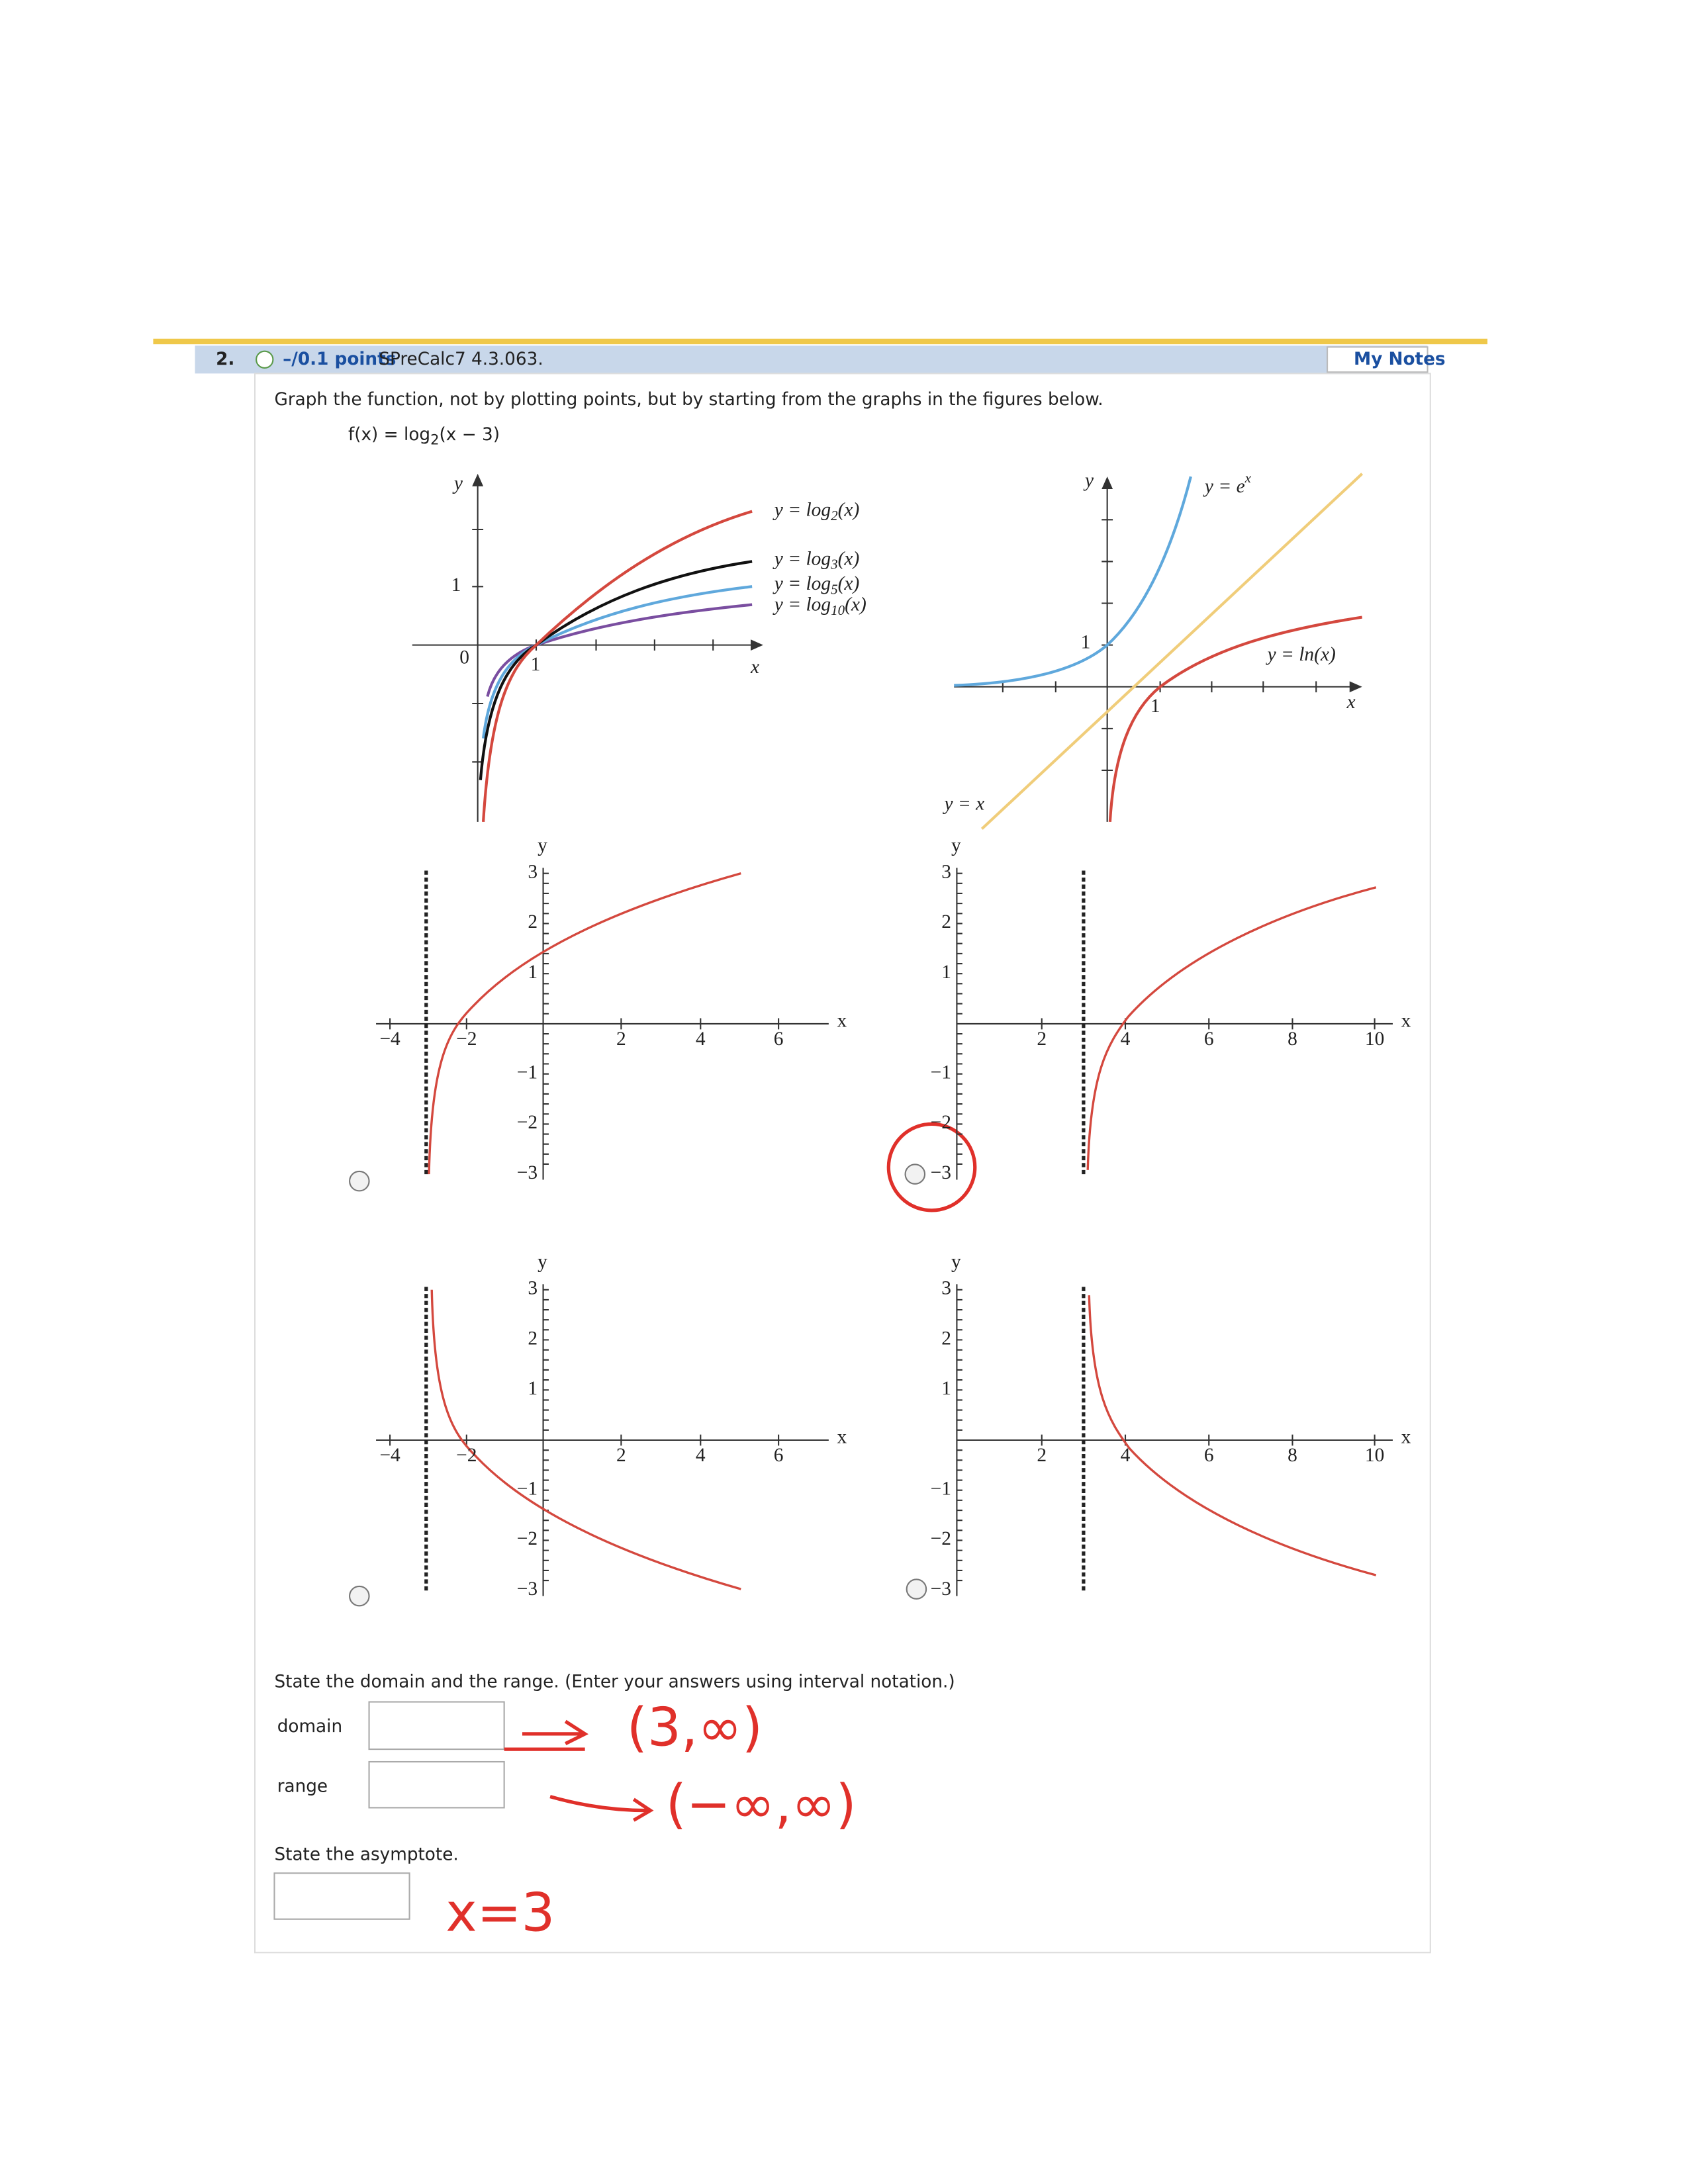 This screenshot has width=1688, height=2184. Describe the element at coordinates (1073, 581) in the screenshot. I see `curve-exp` at that location.